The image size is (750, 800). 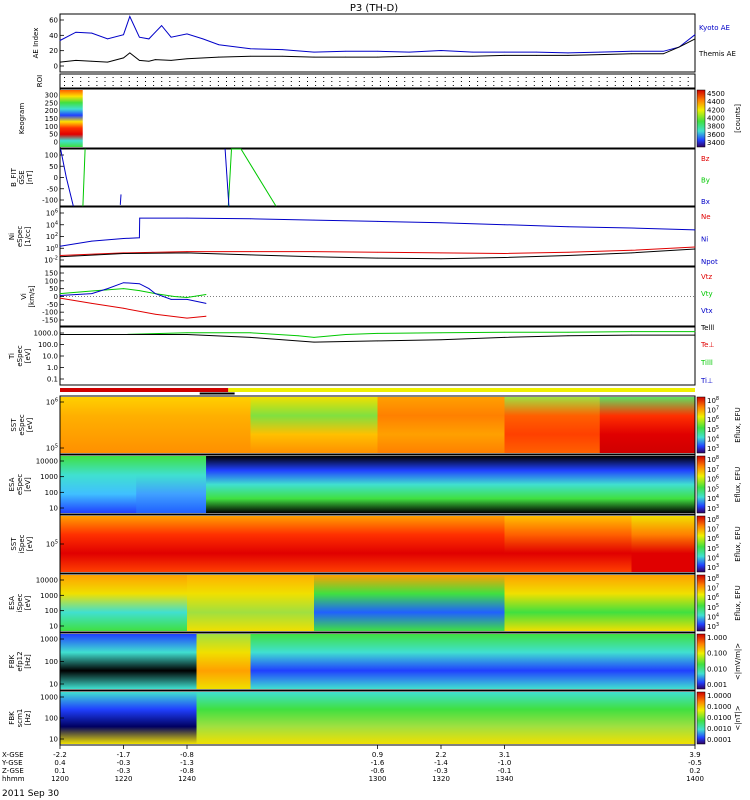 What do you see at coordinates (719, 718) in the screenshot?
I see `fbk_b-colorbar-label: 0.0100` at bounding box center [719, 718].